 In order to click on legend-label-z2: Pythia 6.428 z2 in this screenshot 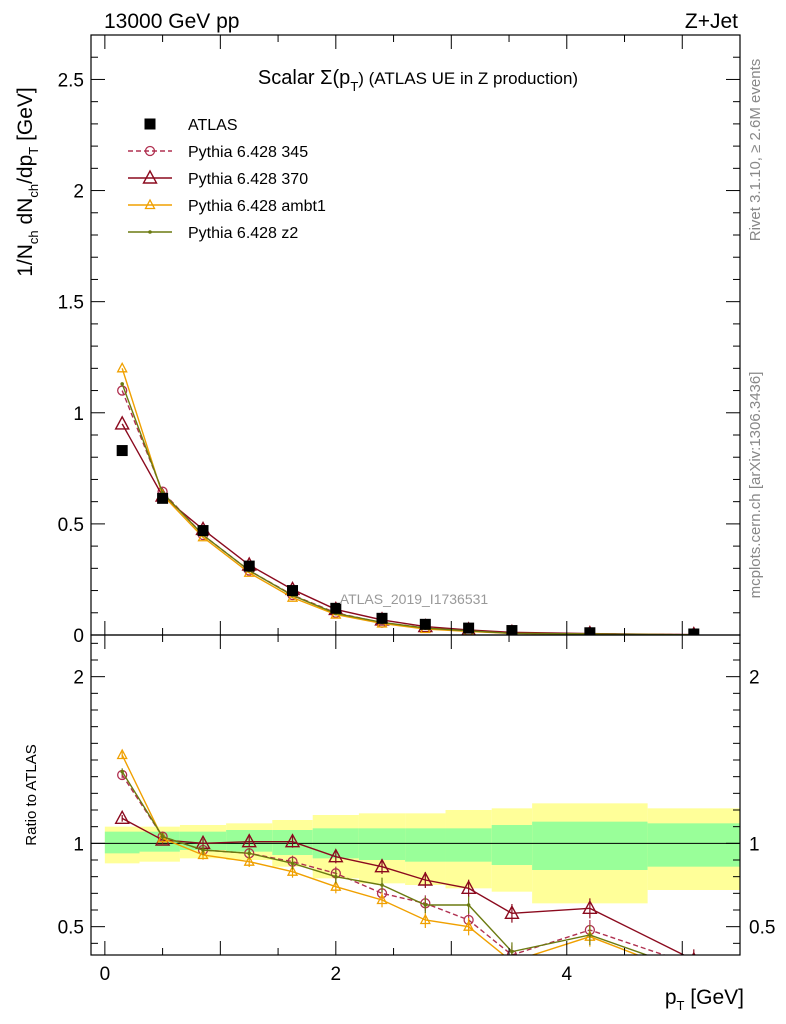, I will do `click(243, 233)`.